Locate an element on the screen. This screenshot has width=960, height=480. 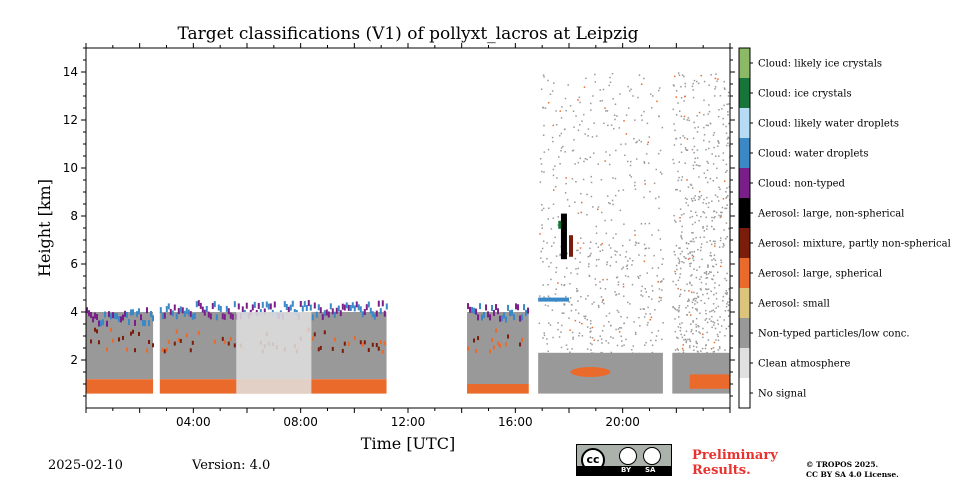
preliminary-results-note: Preliminary Results. is located at coordinates (735, 463).